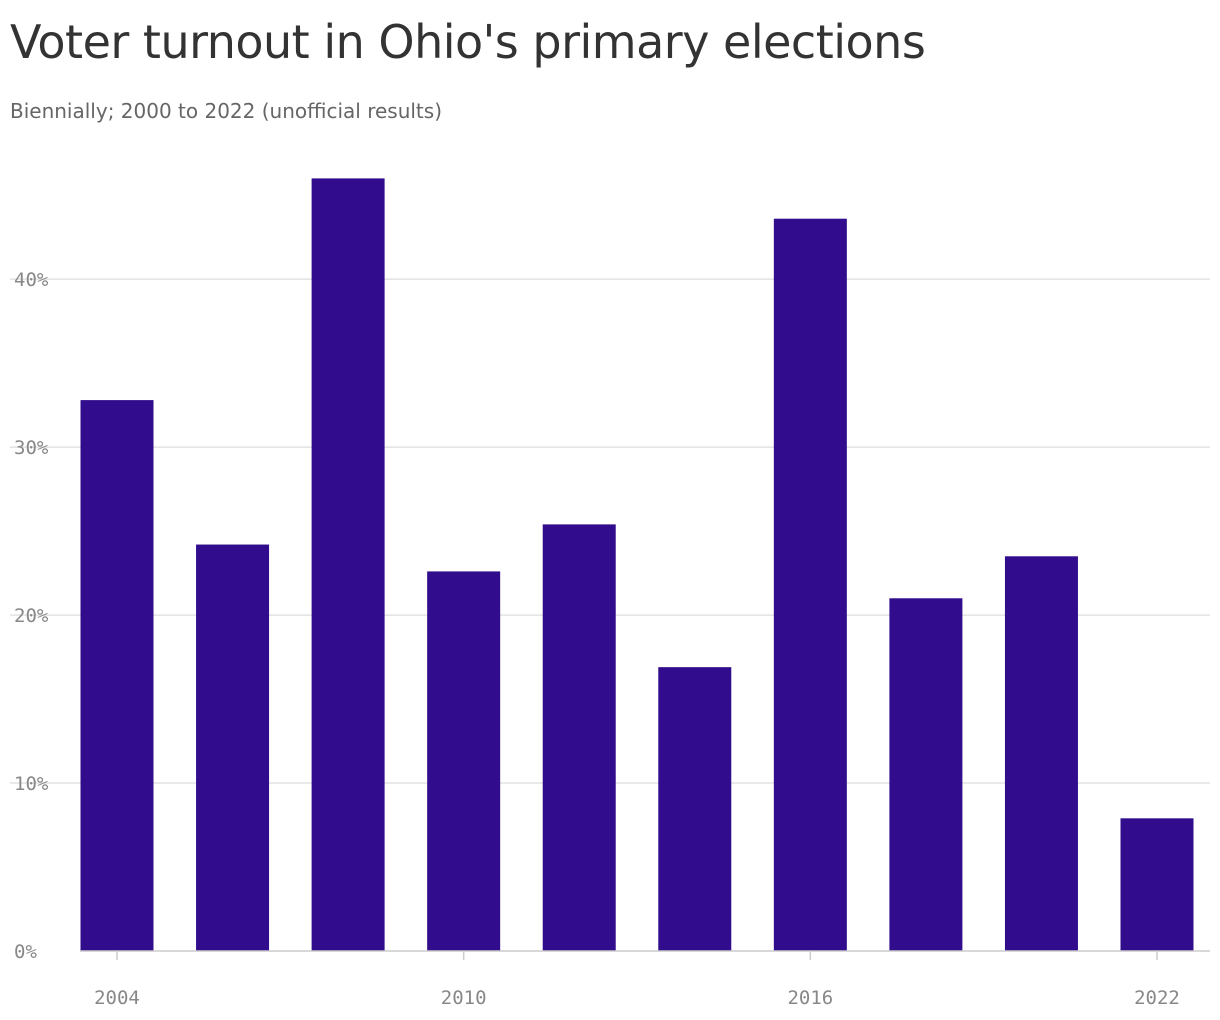 The width and height of the screenshot is (1220, 1020). I want to click on y-tick-label: 40%, so click(31, 280).